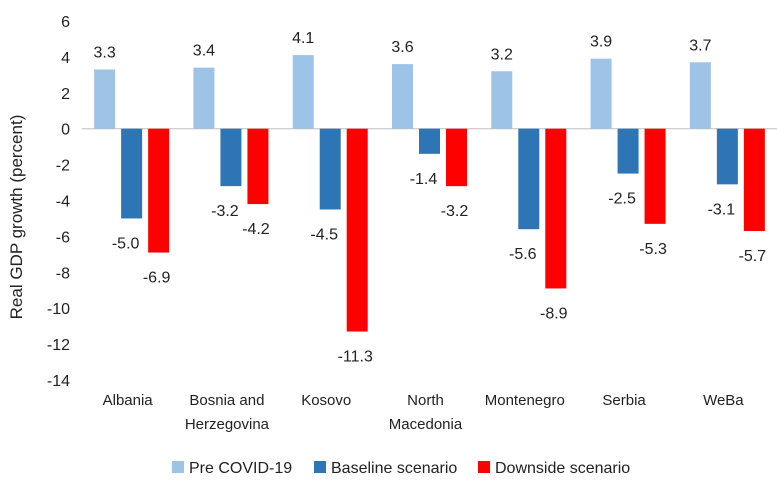  I want to click on legend-label: Baseline scenario, so click(394, 468).